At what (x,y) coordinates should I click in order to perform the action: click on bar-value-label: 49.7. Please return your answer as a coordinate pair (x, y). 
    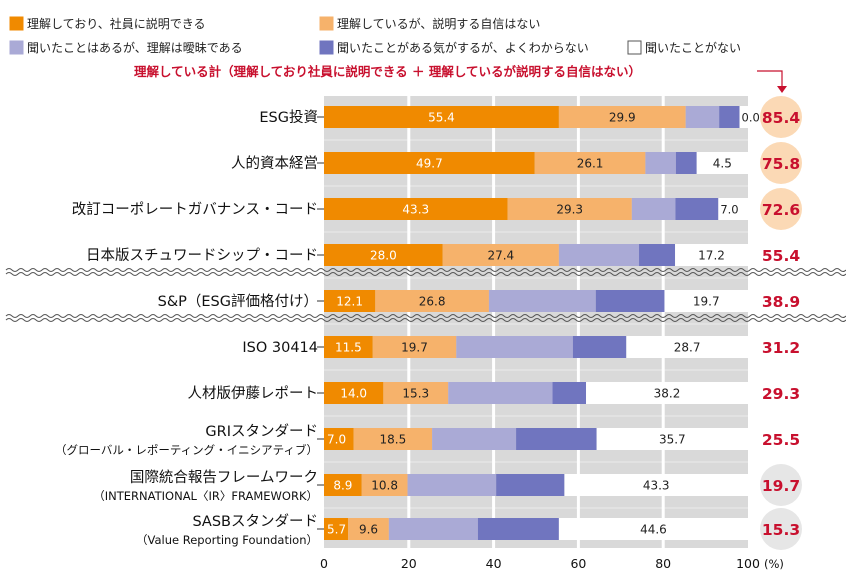
    Looking at the image, I should click on (429, 164).